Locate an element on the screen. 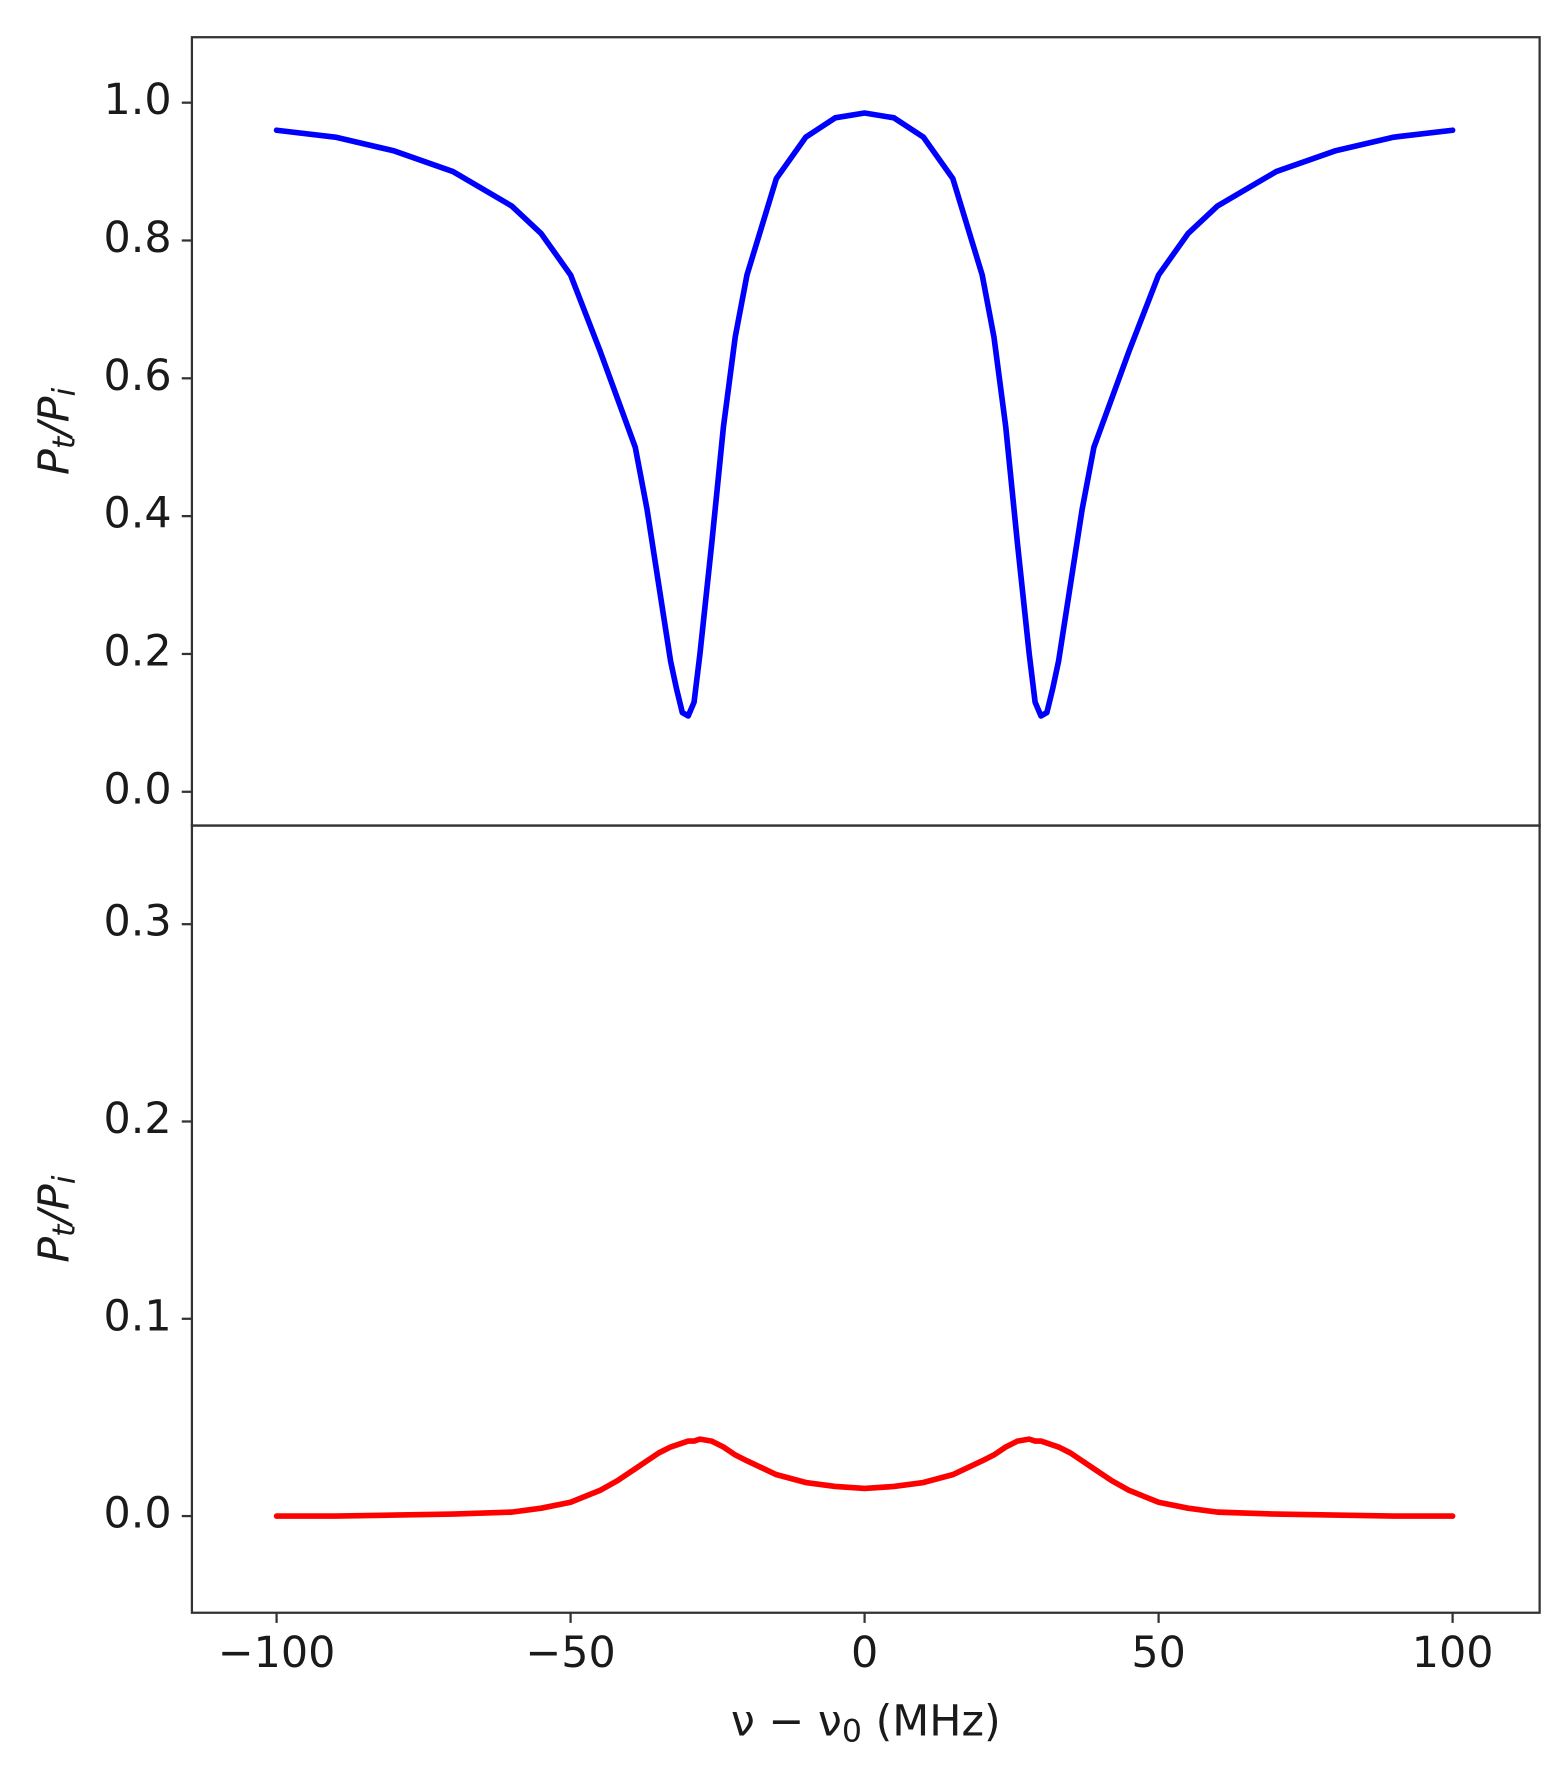 The width and height of the screenshot is (1568, 1765). y-tick-label: 0.1 is located at coordinates (137, 1316).